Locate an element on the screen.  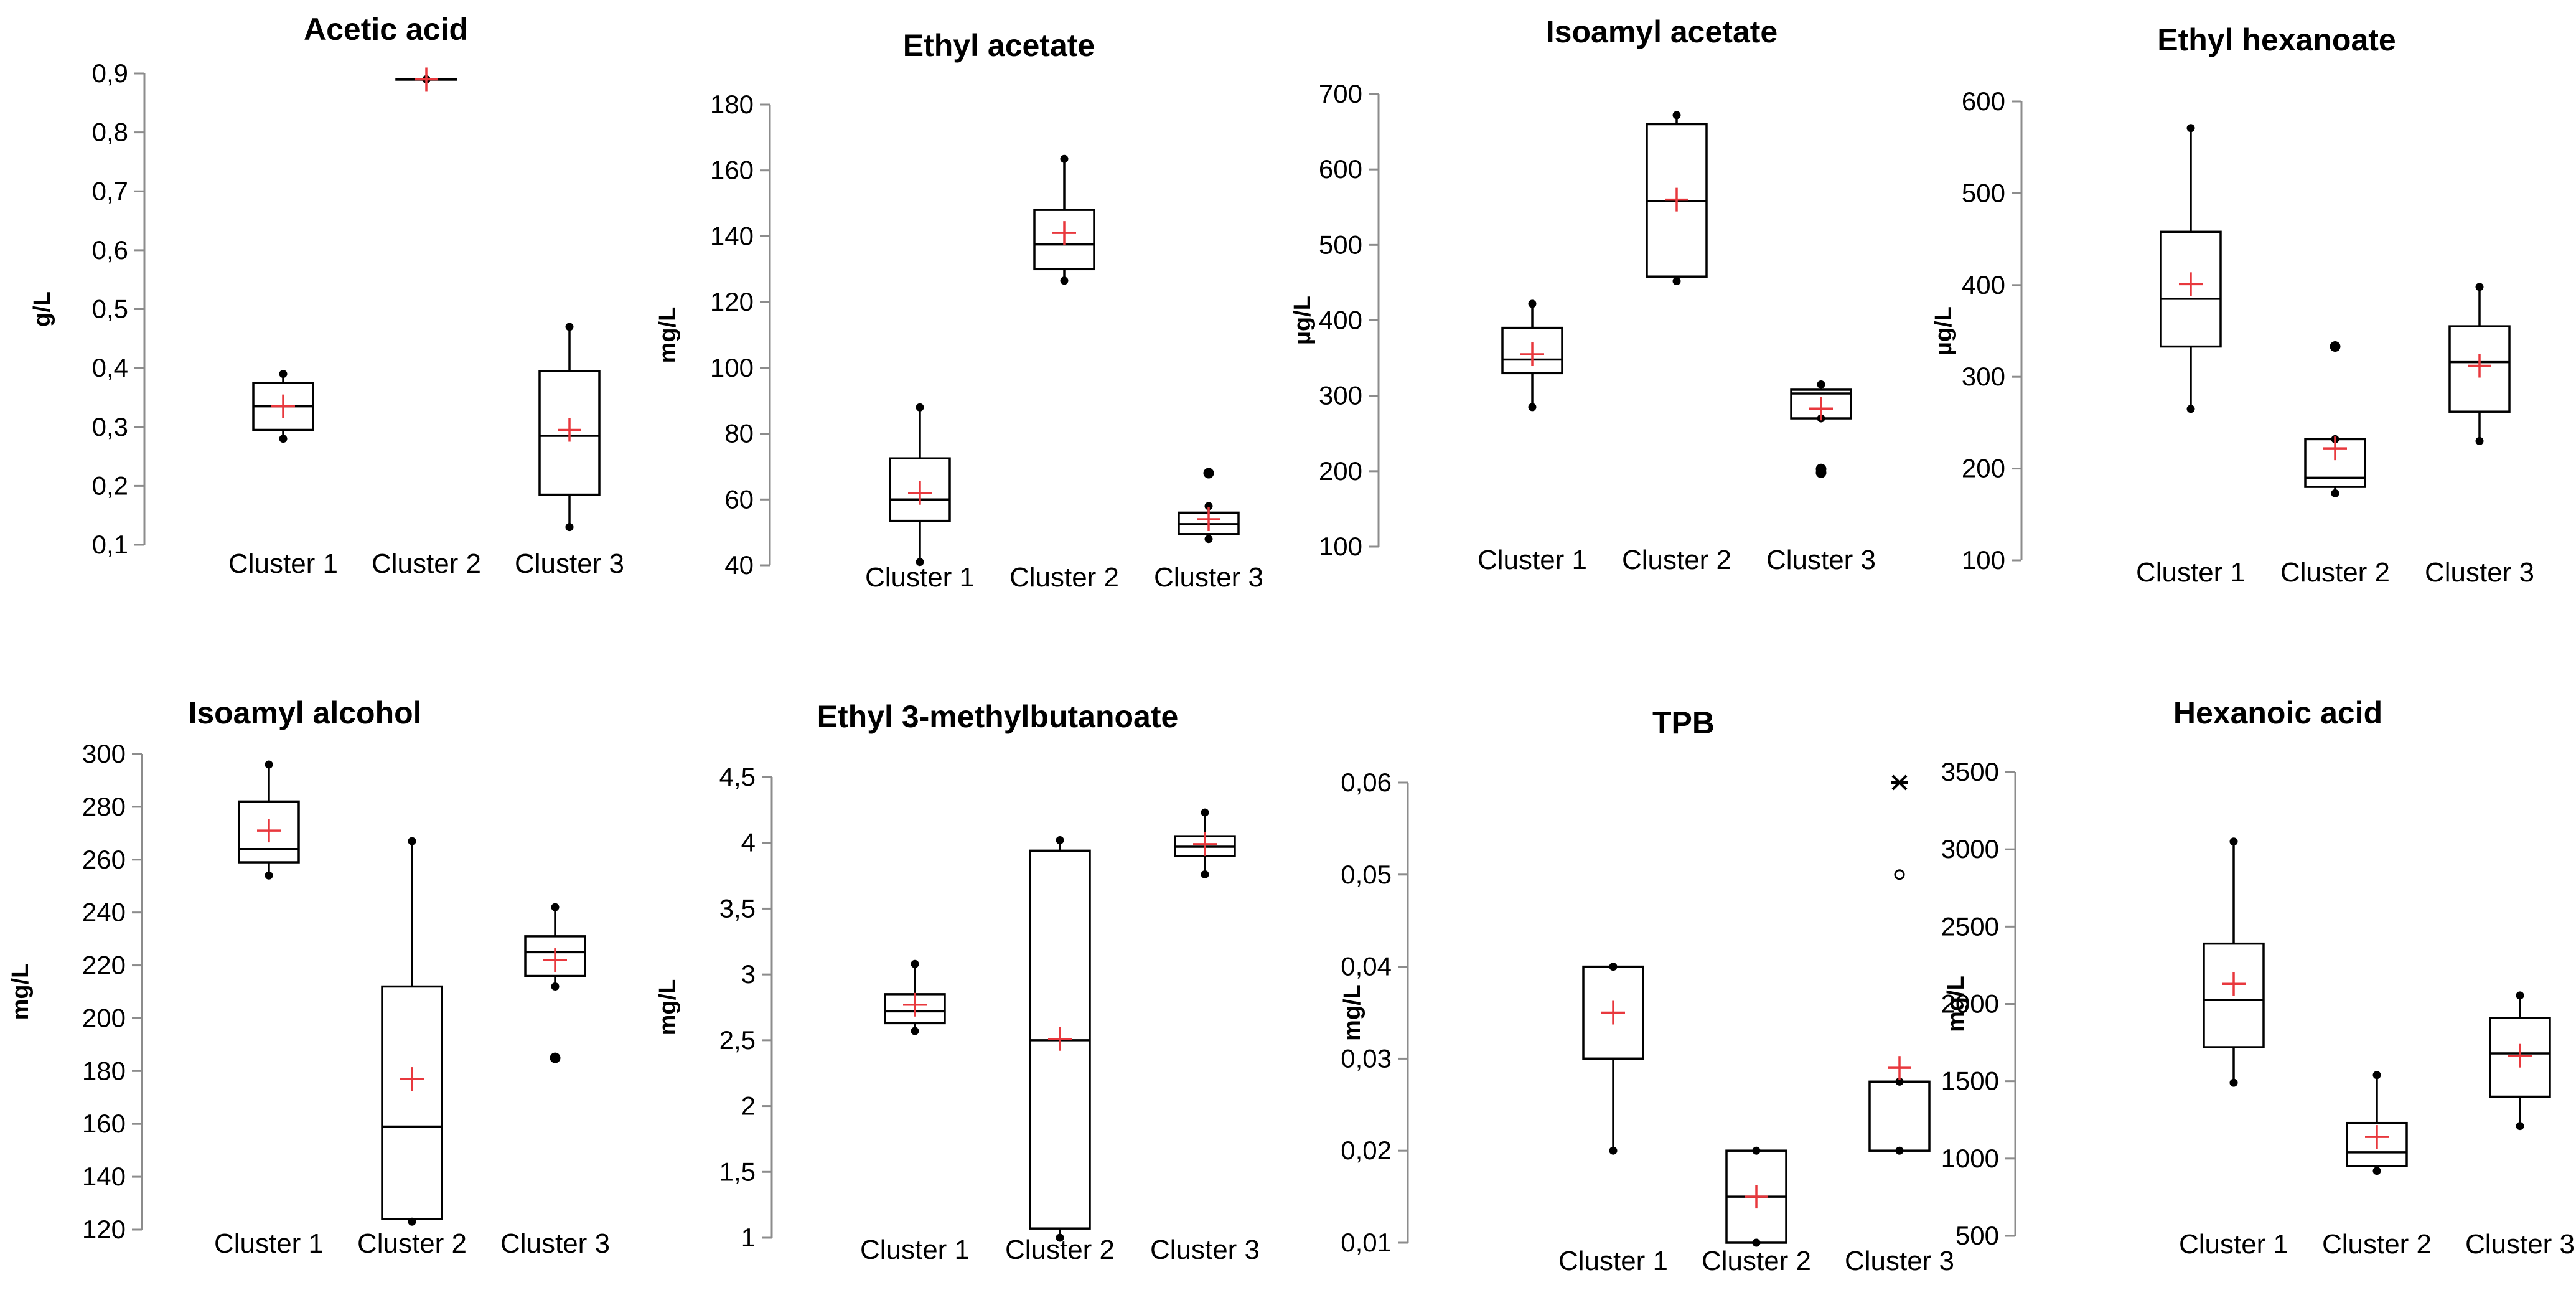
y-tick-label: 0,05 is located at coordinates (1366, 874).